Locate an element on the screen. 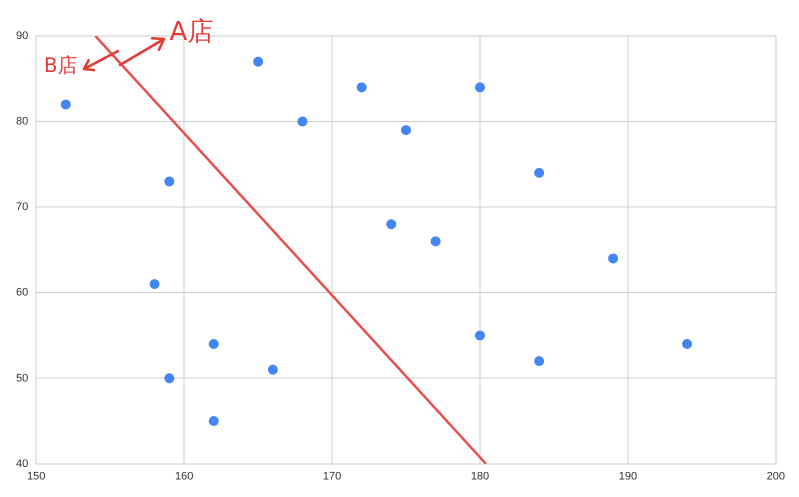 This screenshot has height=497, width=799. x-tick-label: 150 is located at coordinates (36, 476).